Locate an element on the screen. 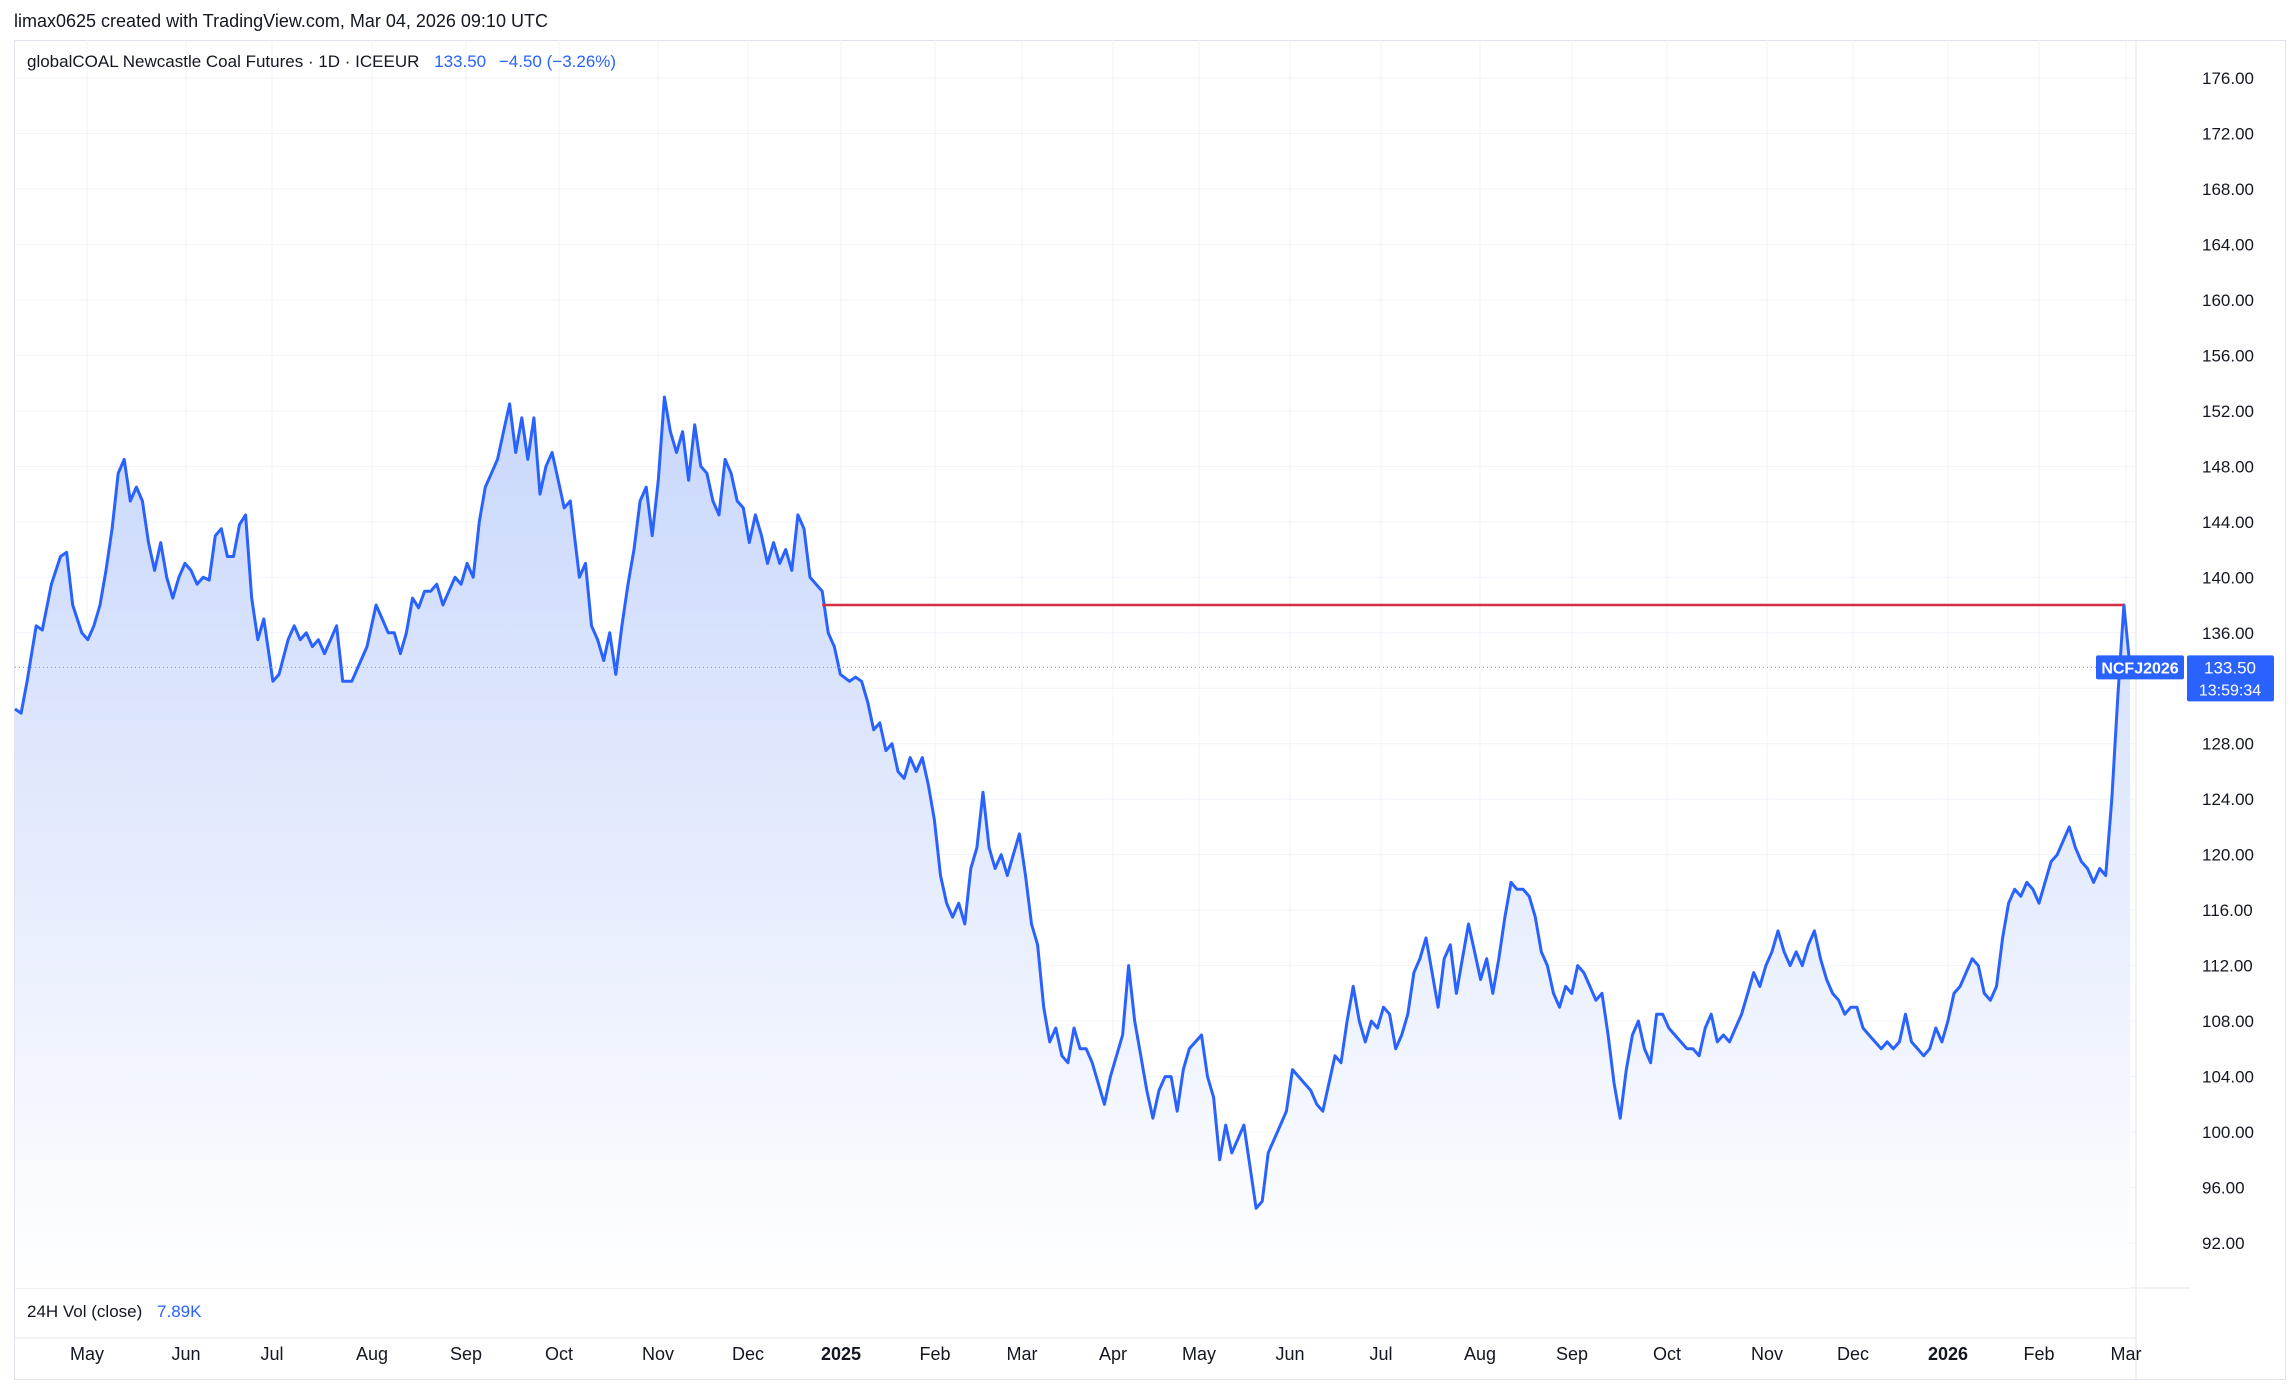 The image size is (2294, 1396). y-tick-label: 168.00 is located at coordinates (2228, 189).